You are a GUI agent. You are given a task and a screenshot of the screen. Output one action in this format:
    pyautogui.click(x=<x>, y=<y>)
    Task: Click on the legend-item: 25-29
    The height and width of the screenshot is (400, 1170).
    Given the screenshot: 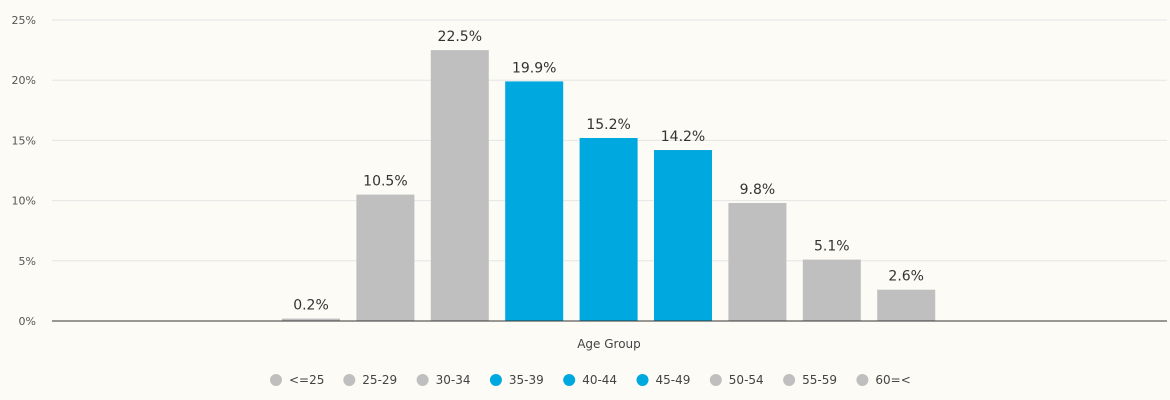 What is the action you would take?
    pyautogui.click(x=370, y=380)
    